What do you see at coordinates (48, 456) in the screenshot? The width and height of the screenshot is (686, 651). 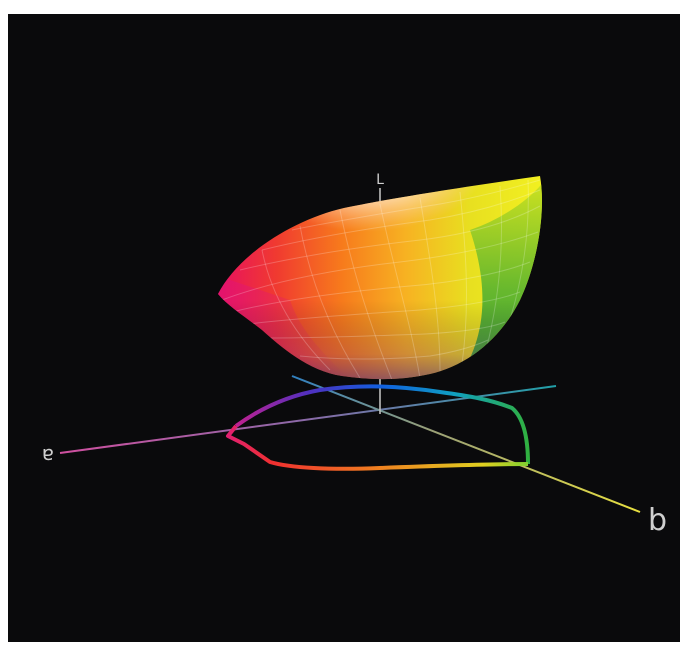 I see `a-axis-label: a` at bounding box center [48, 456].